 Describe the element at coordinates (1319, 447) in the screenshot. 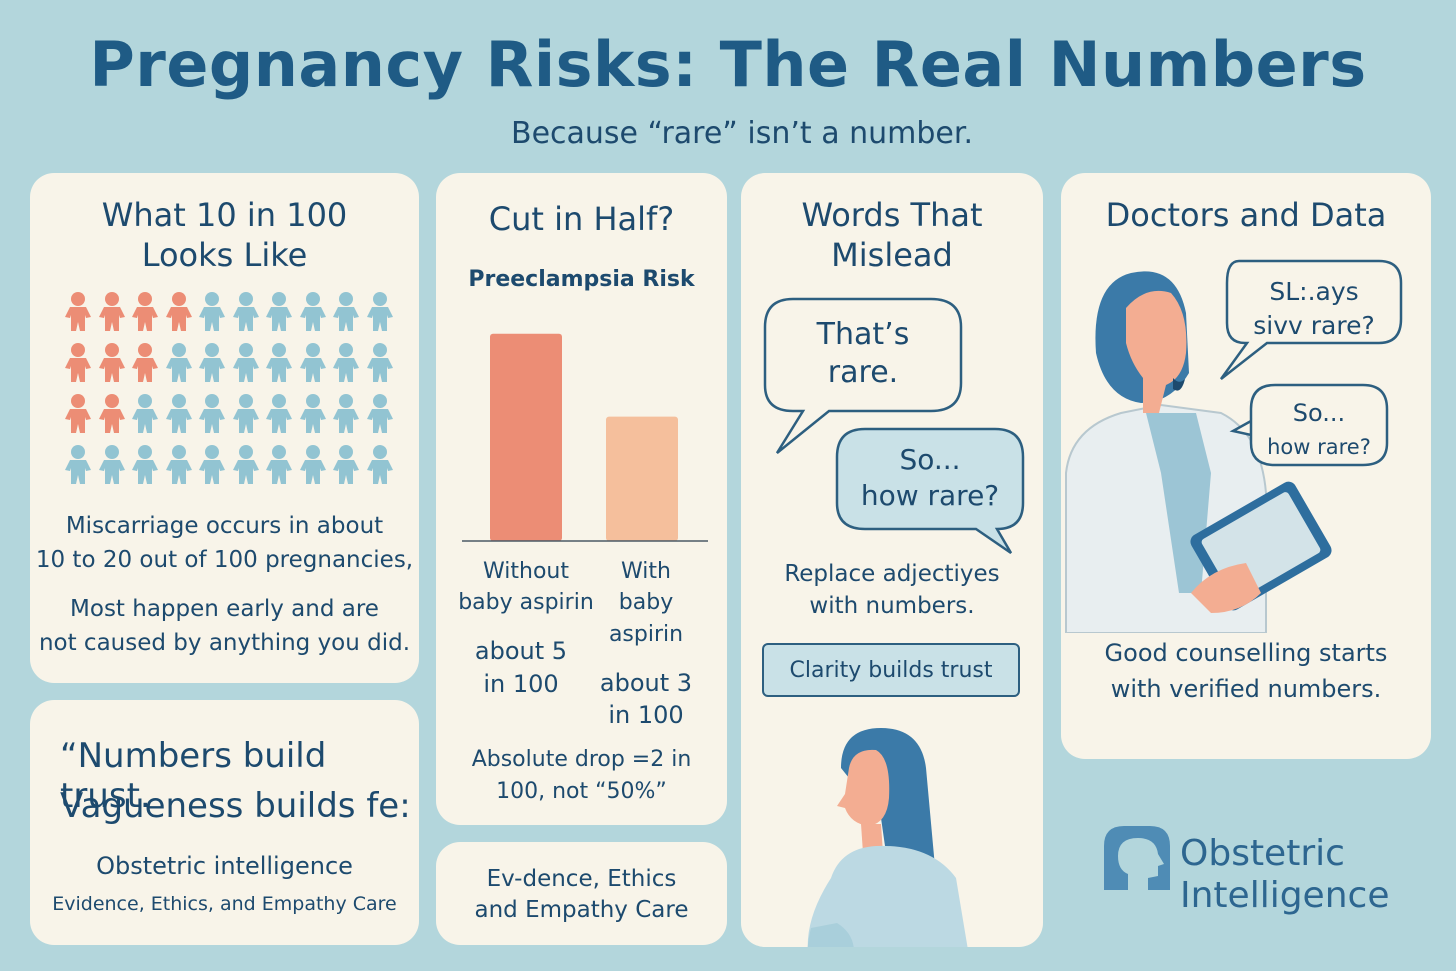

I see `doctor-bubble2-line2: how rare?` at that location.